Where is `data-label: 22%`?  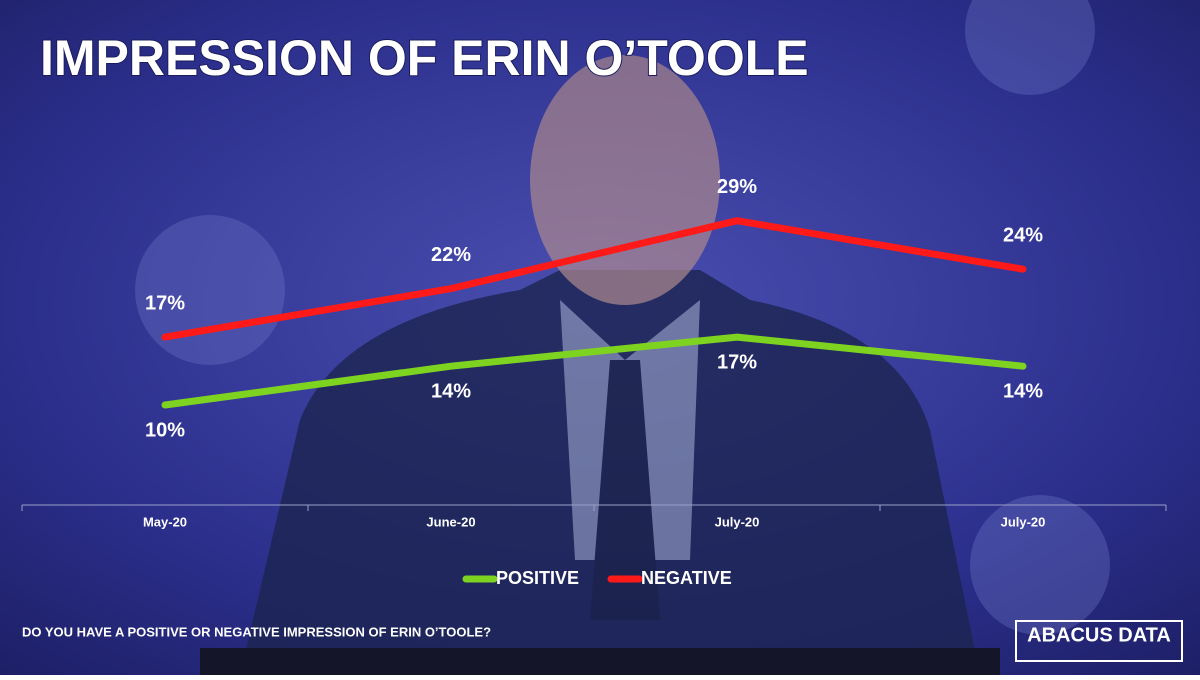
data-label: 22% is located at coordinates (451, 255).